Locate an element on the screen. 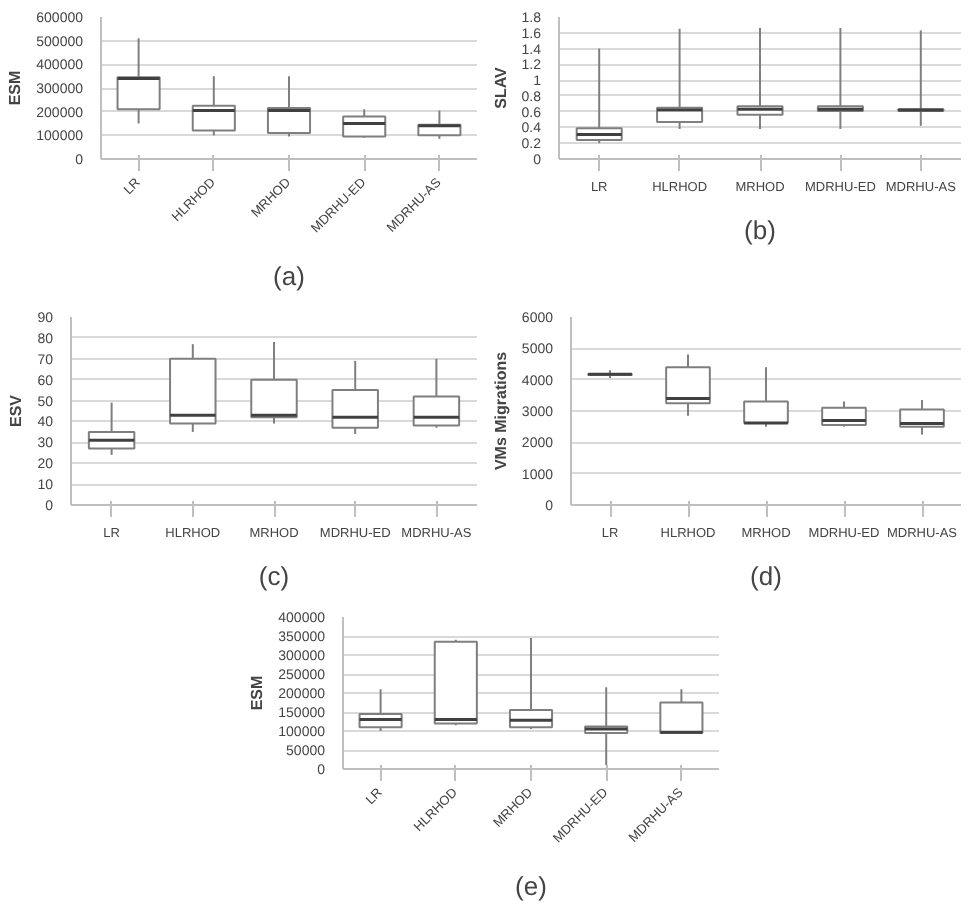 The height and width of the screenshot is (910, 968). text: (c) is located at coordinates (274, 576).